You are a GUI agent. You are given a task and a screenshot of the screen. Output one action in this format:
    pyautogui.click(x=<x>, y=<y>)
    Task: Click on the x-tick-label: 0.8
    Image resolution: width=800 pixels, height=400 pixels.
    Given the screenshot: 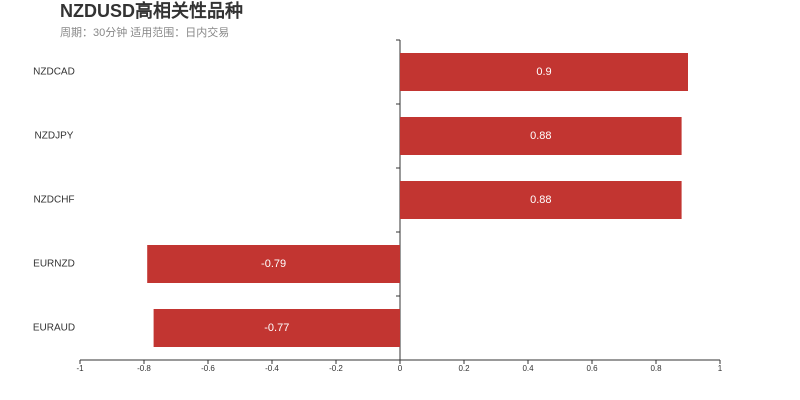 What is the action you would take?
    pyautogui.click(x=656, y=368)
    